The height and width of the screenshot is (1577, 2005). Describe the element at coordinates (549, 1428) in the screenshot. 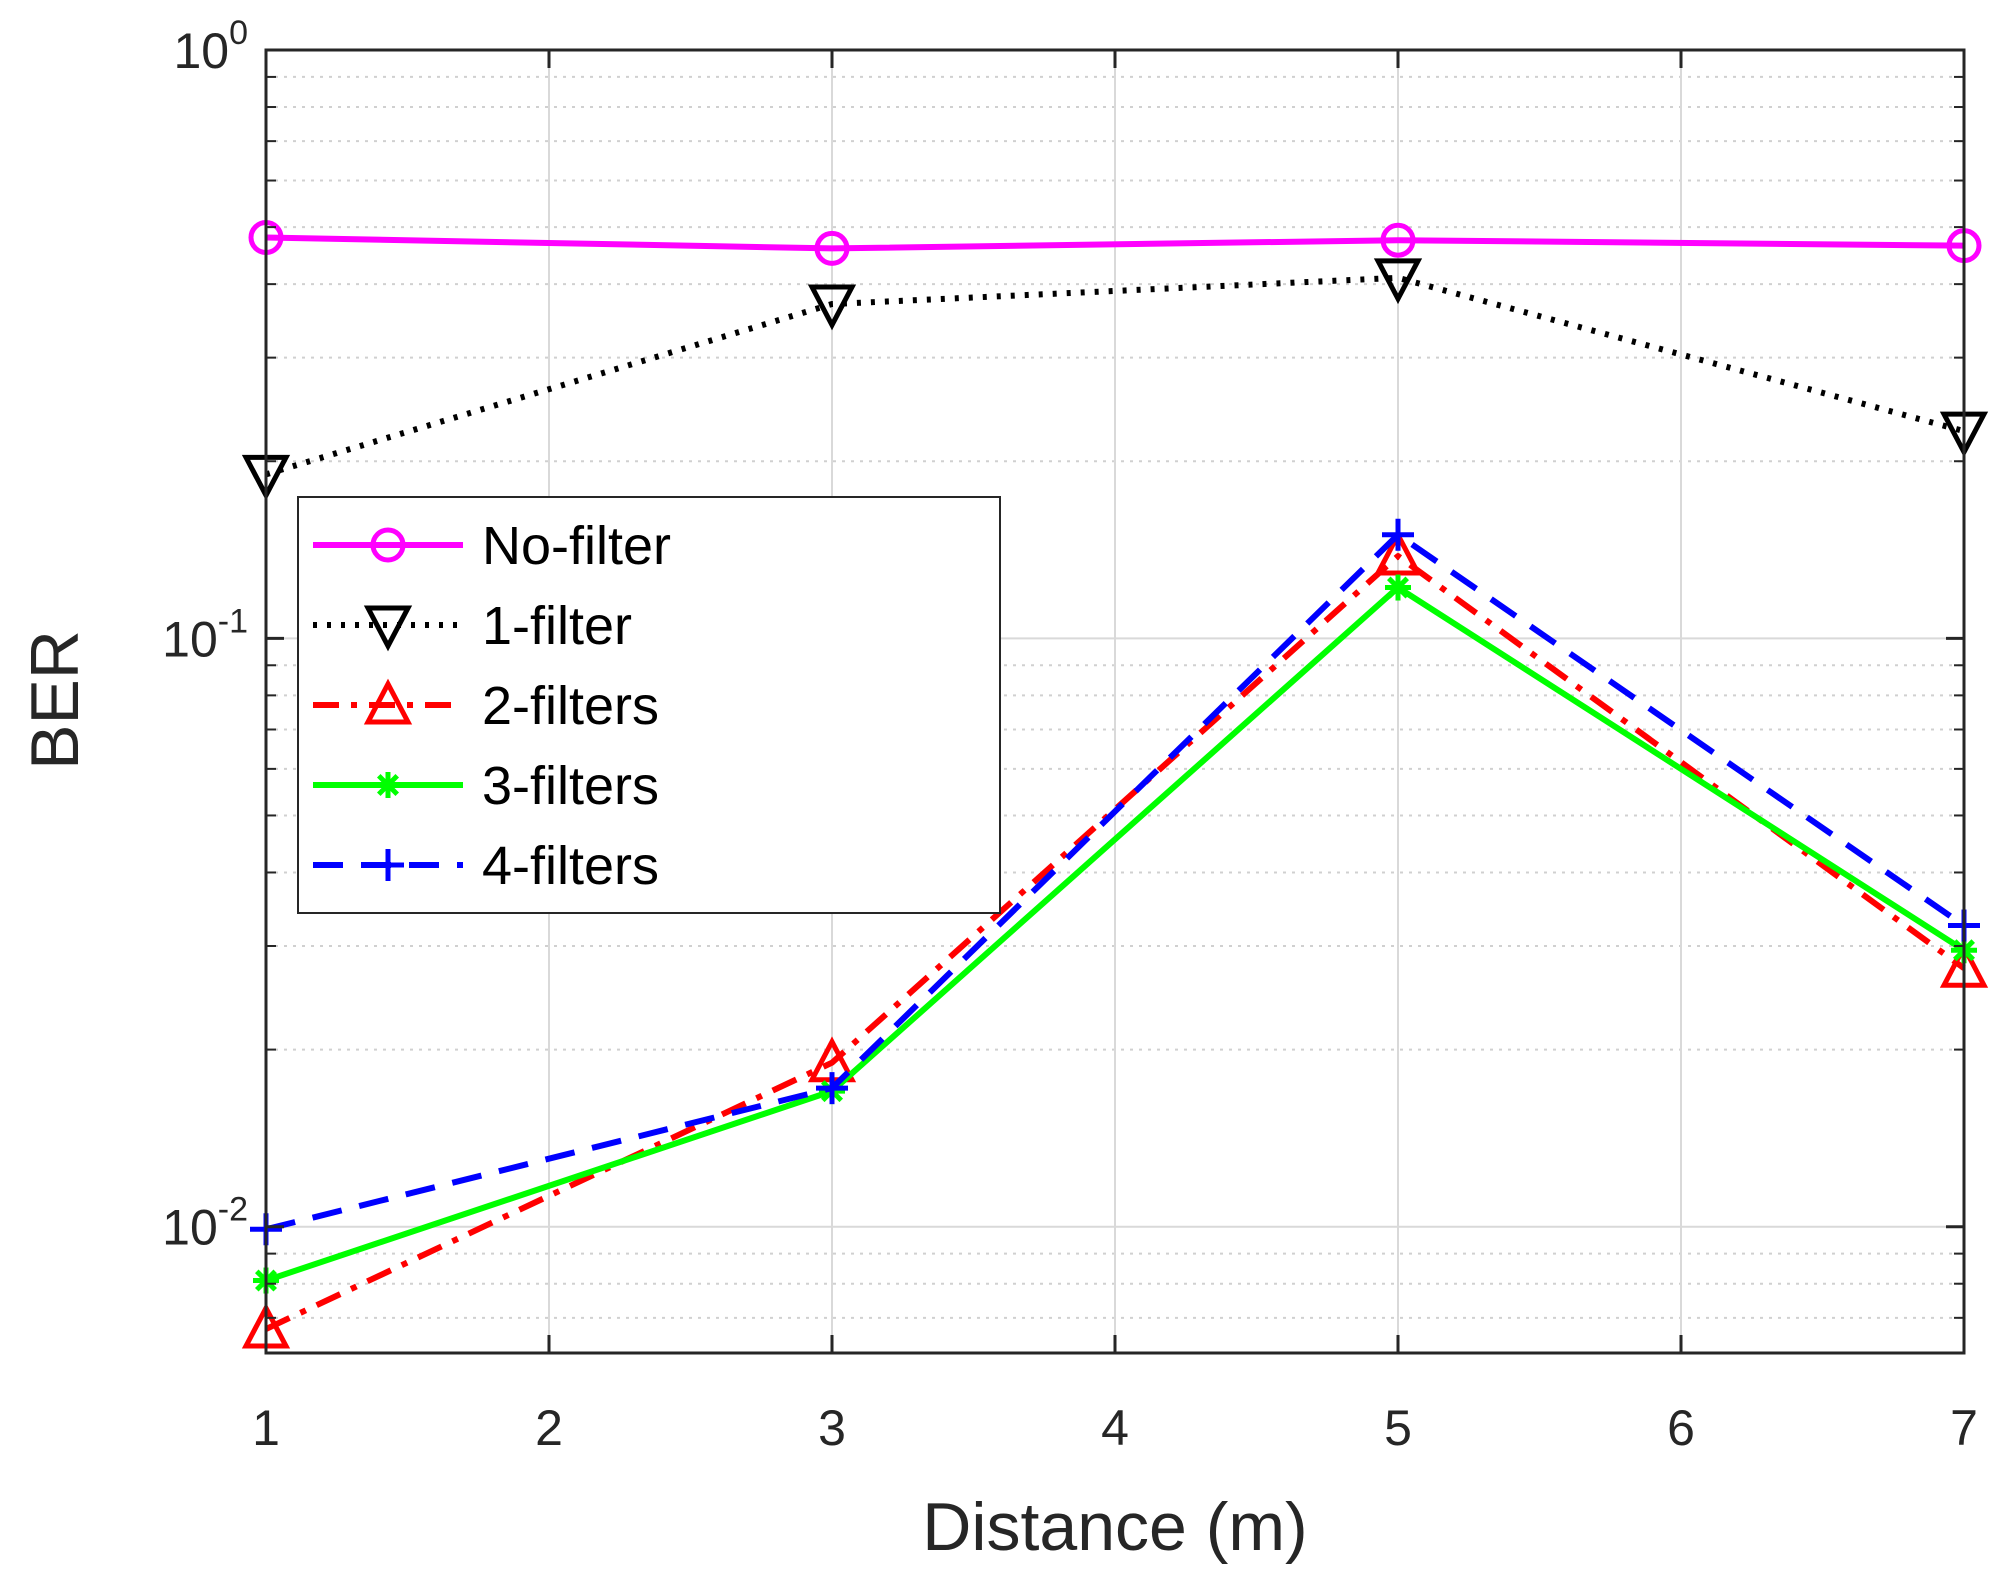

I see `x-tick-label: 2` at that location.